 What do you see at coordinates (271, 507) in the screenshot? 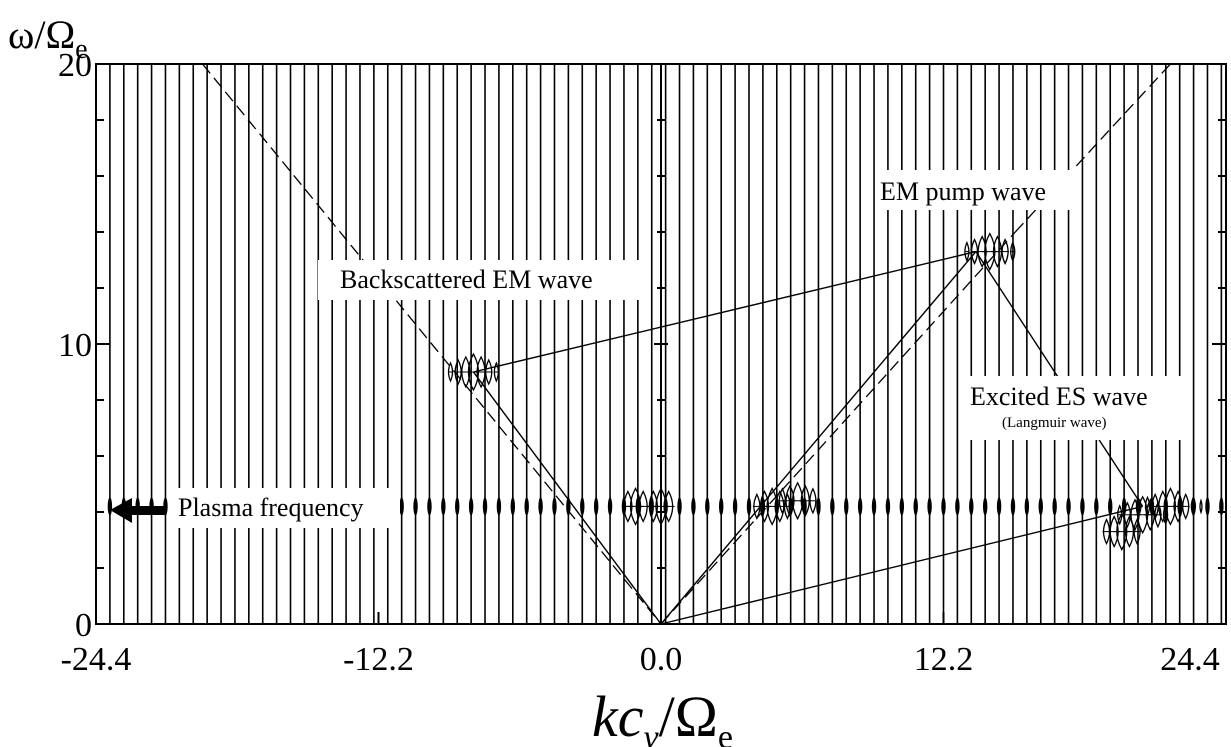
I see `plasma-frequency-label: Plasma frequency` at bounding box center [271, 507].